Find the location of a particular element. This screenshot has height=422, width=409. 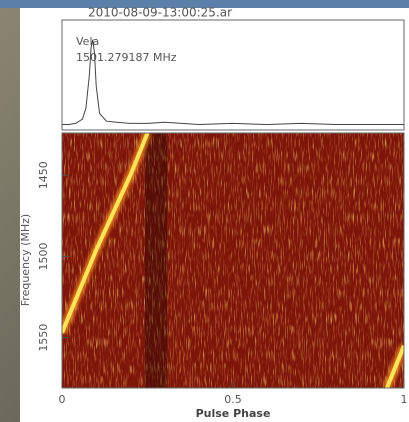

annotation: 1501.279187 MHz is located at coordinates (126, 57).